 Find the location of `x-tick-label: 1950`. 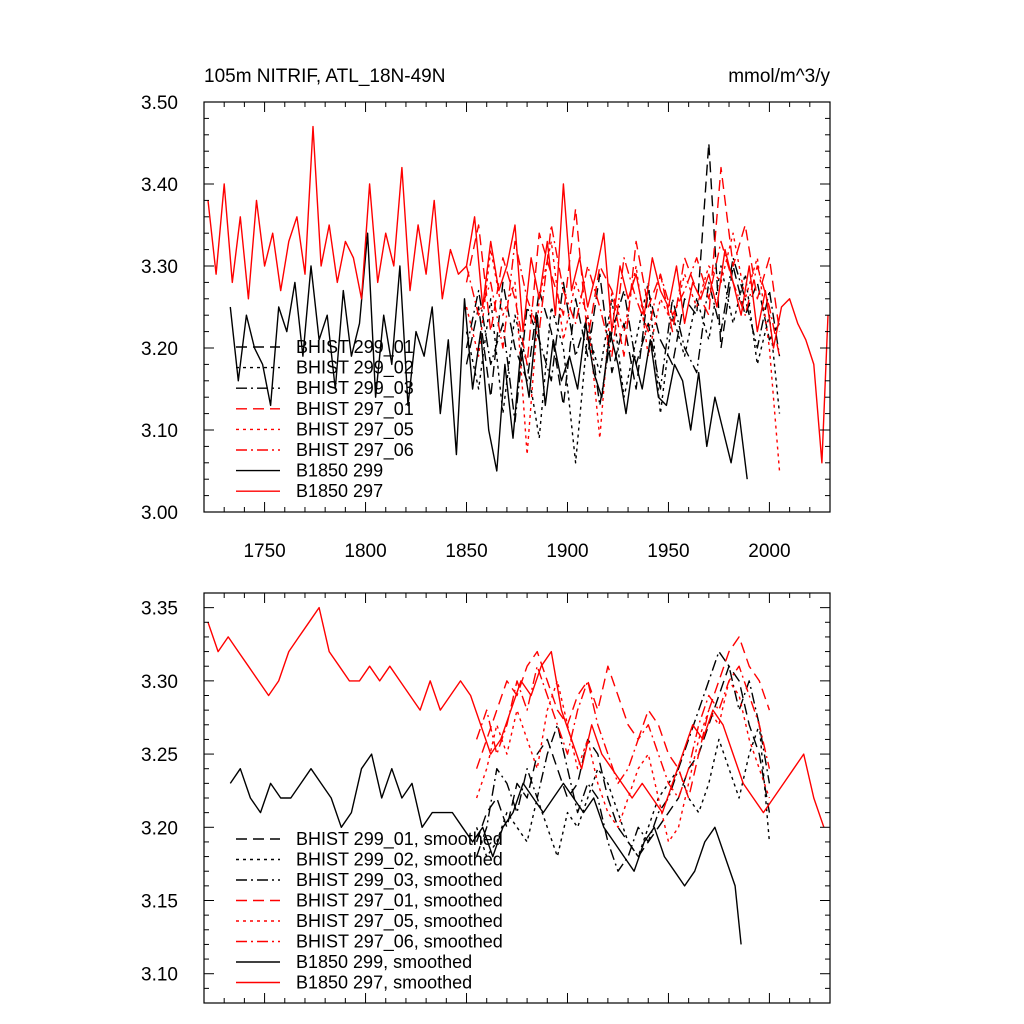

x-tick-label: 1950 is located at coordinates (668, 551).